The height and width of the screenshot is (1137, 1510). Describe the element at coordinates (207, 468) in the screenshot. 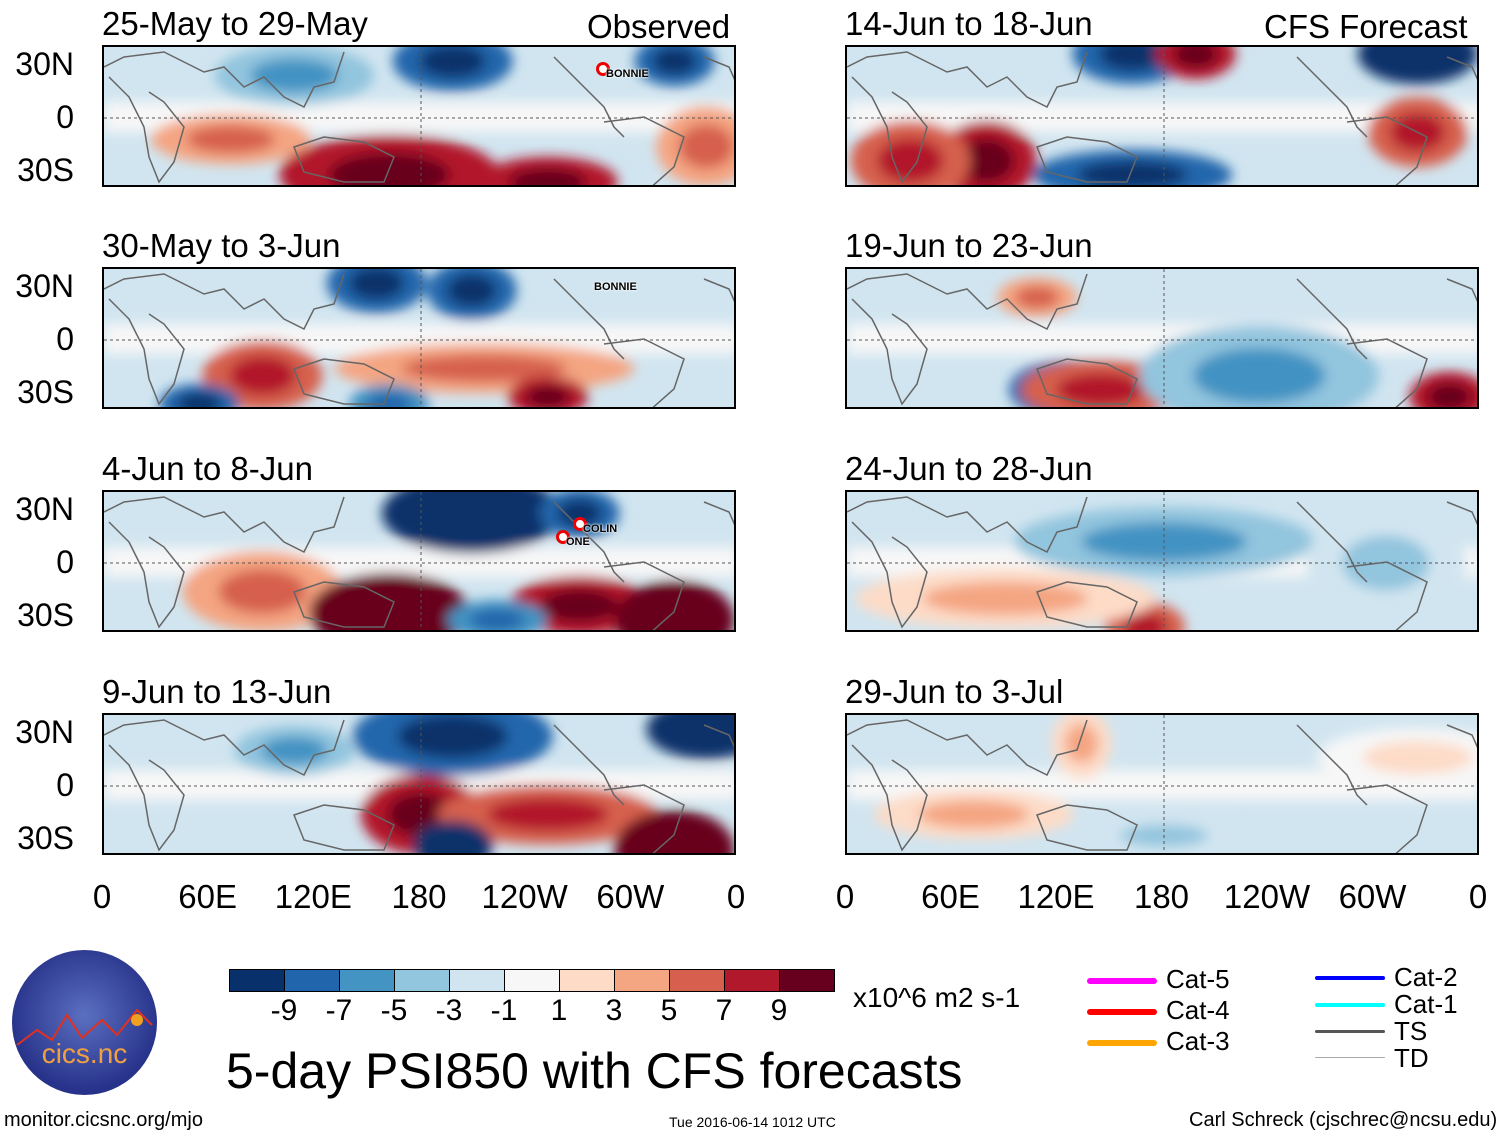

I see `panel-title: 4-Jun to 8-Jun` at that location.